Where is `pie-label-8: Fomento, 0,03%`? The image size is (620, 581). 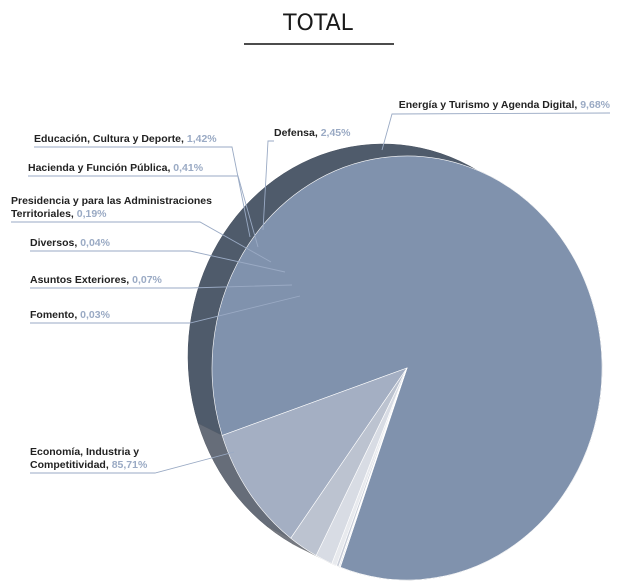
pie-label-8: Fomento, 0,03% is located at coordinates (70, 315).